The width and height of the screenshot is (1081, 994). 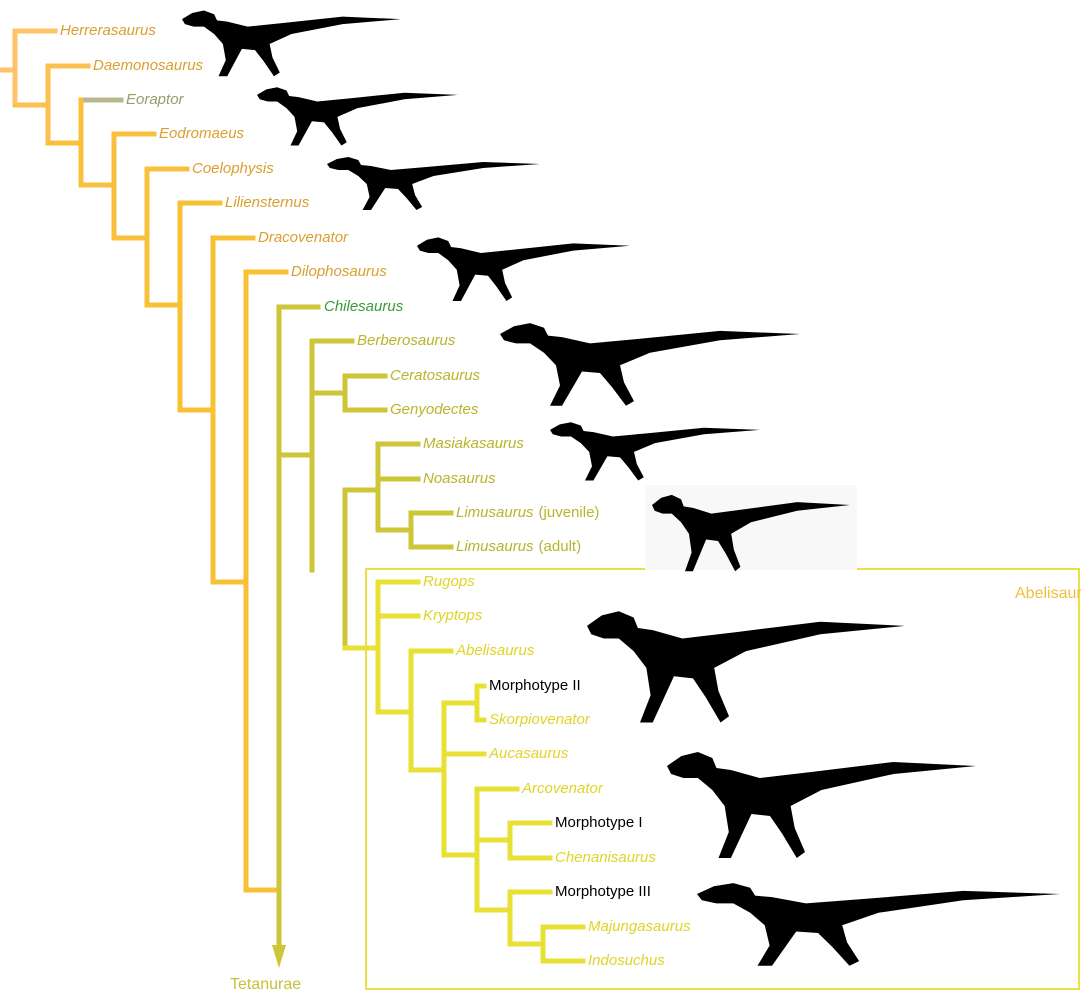 I want to click on leaf-label: Masiakasaurus, so click(x=473, y=443).